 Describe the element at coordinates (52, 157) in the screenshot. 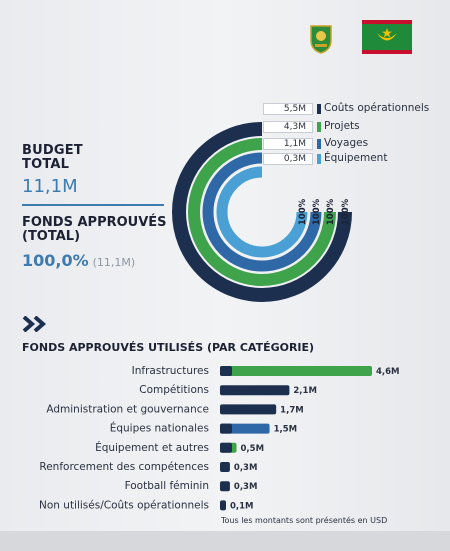

I see `budget-total-title: BUDGET TOTAL` at that location.